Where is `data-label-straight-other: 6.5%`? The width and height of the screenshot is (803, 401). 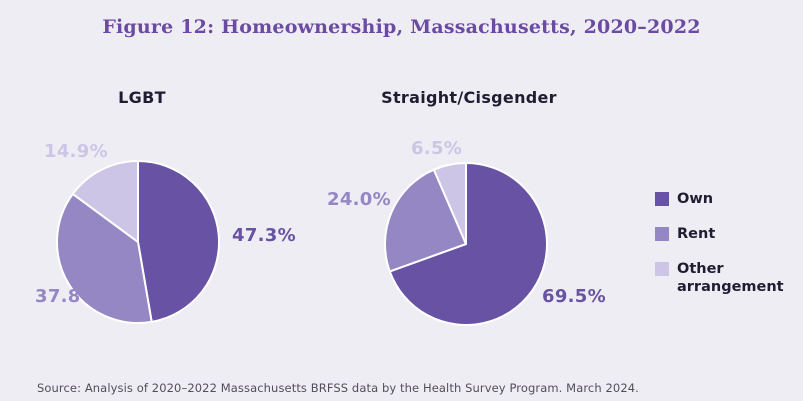
data-label-straight-other: 6.5% is located at coordinates (437, 148).